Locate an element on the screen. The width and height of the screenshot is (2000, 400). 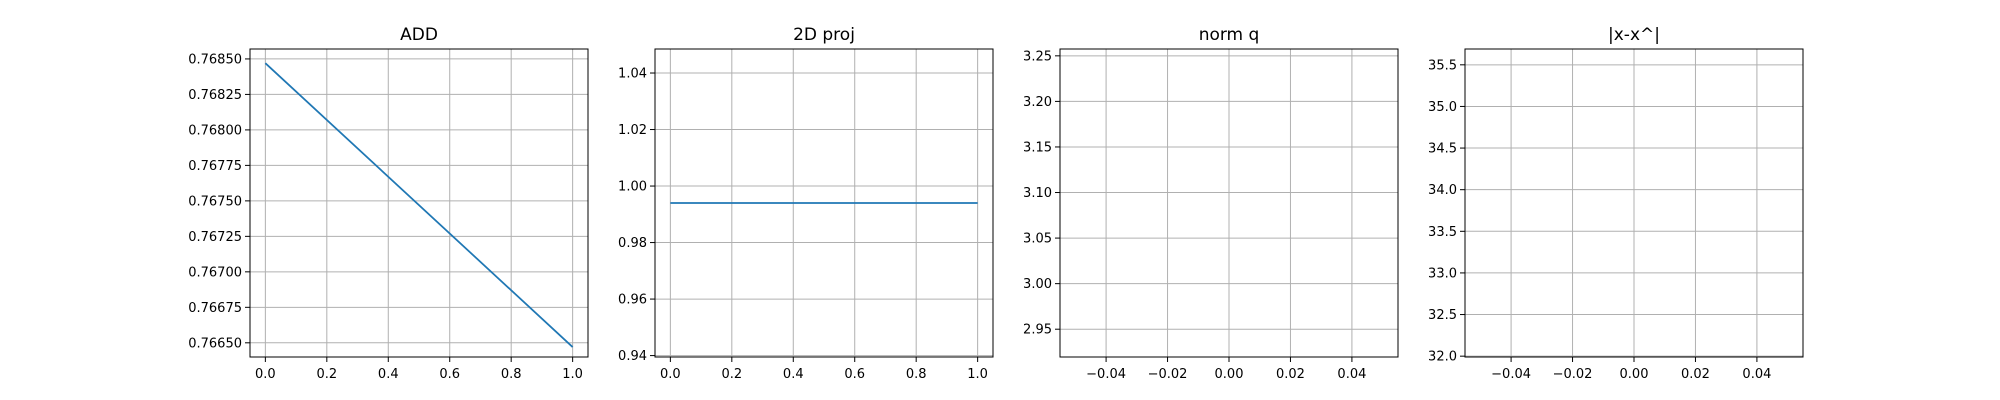
y-tick-label: 3.25 is located at coordinates (1037, 56).